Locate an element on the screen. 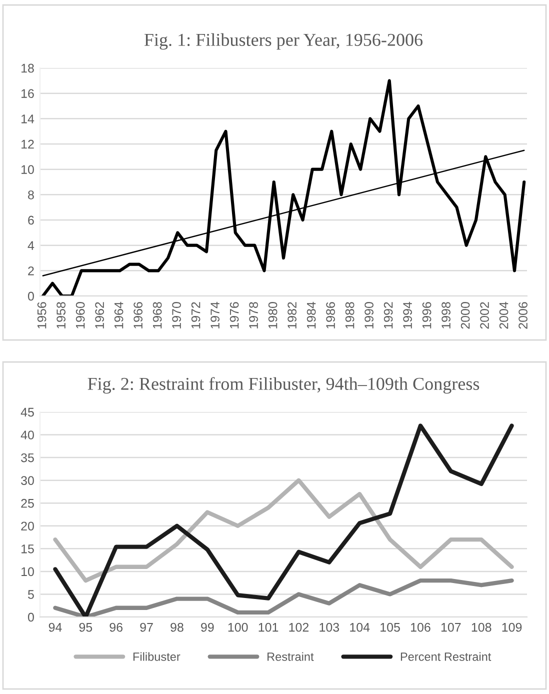  y-tick-label: 16 is located at coordinates (27, 93).